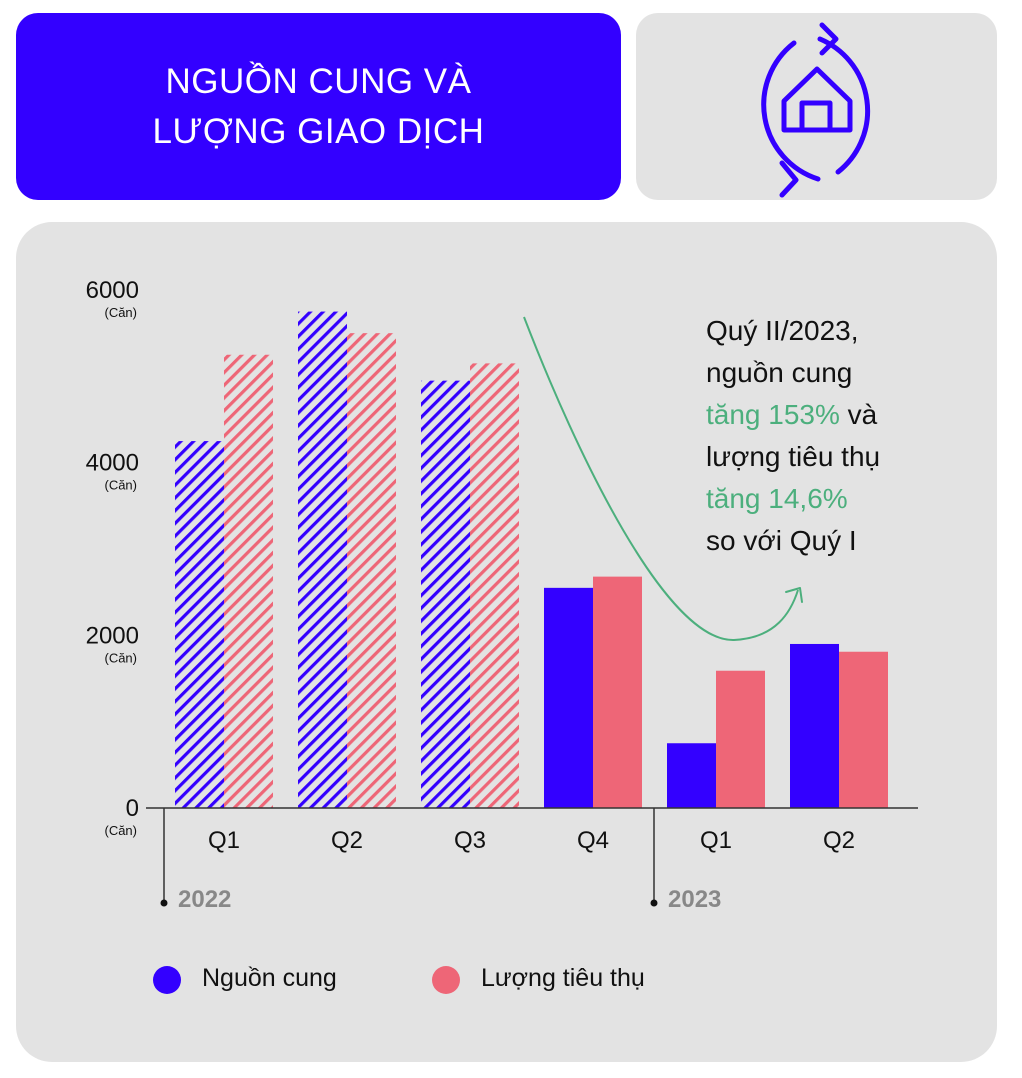 Image resolution: width=1022 pixels, height=1078 pixels. Describe the element at coordinates (204, 899) in the screenshot. I see `year-label-2022: 2022` at that location.